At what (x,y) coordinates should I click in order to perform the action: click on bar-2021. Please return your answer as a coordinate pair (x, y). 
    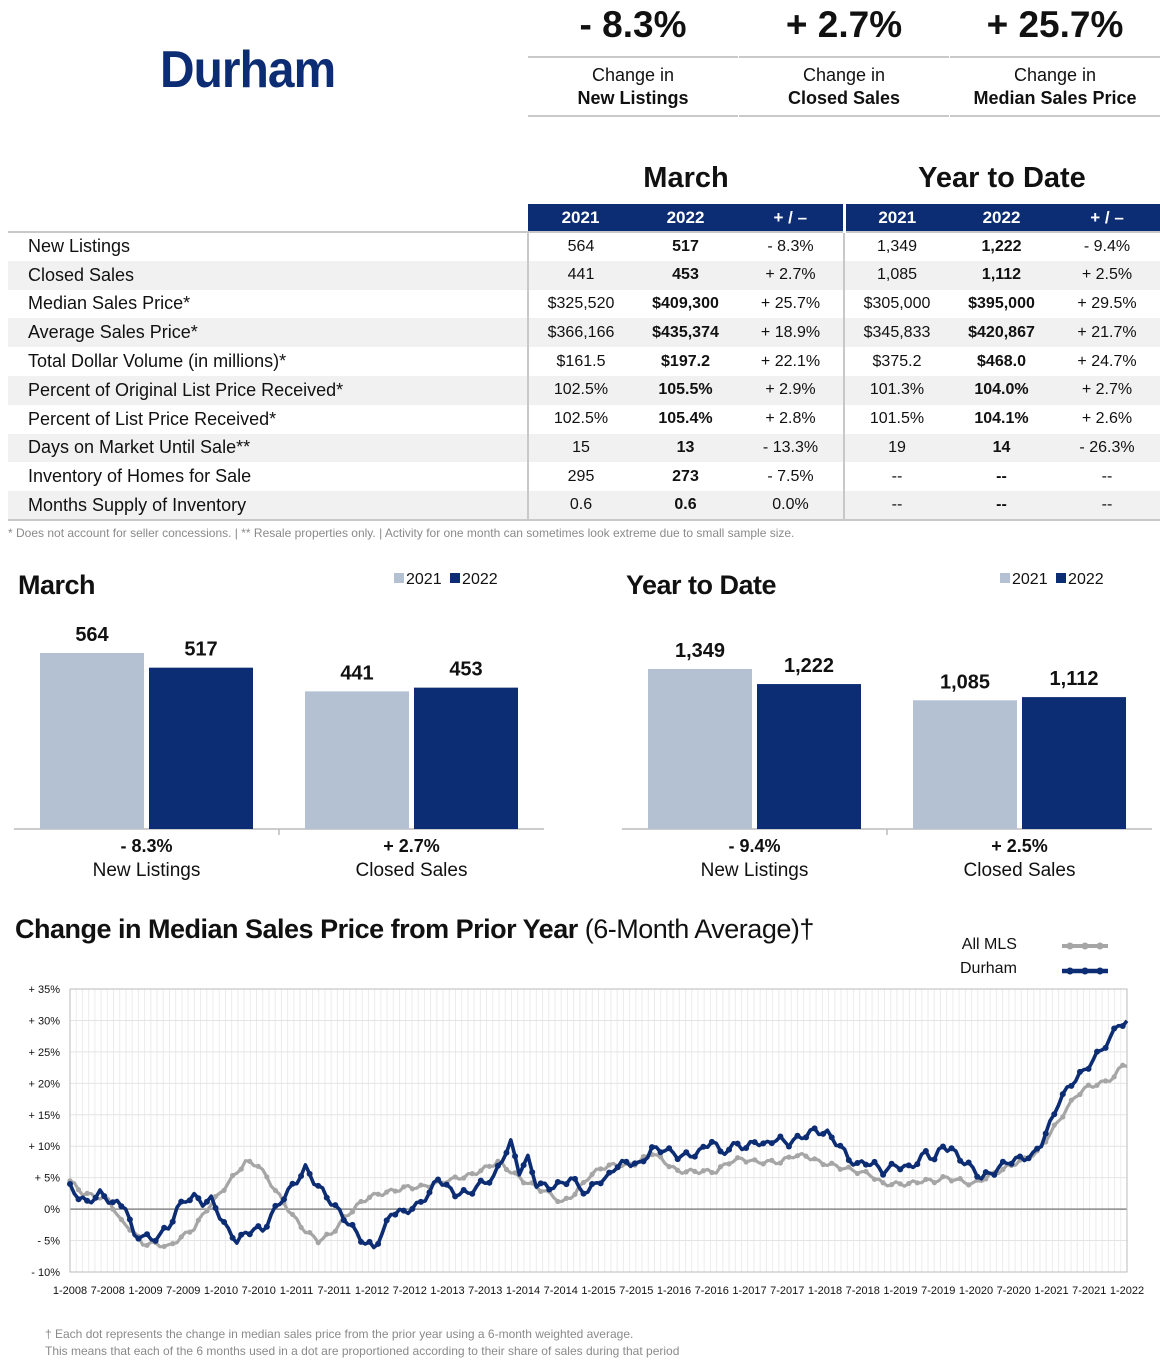
    Looking at the image, I should click on (965, 764).